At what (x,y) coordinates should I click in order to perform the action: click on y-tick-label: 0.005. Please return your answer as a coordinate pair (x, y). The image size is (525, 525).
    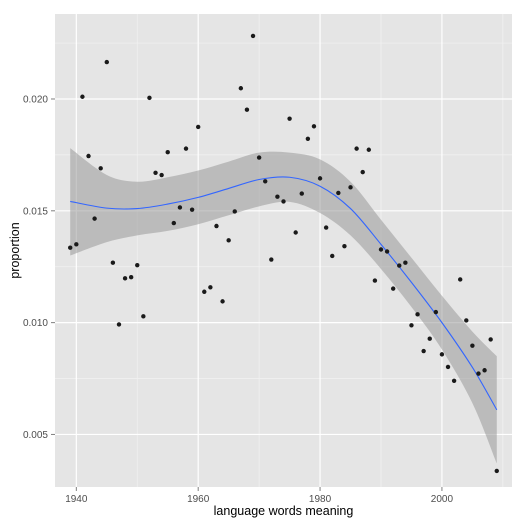
    Looking at the image, I should click on (35, 435).